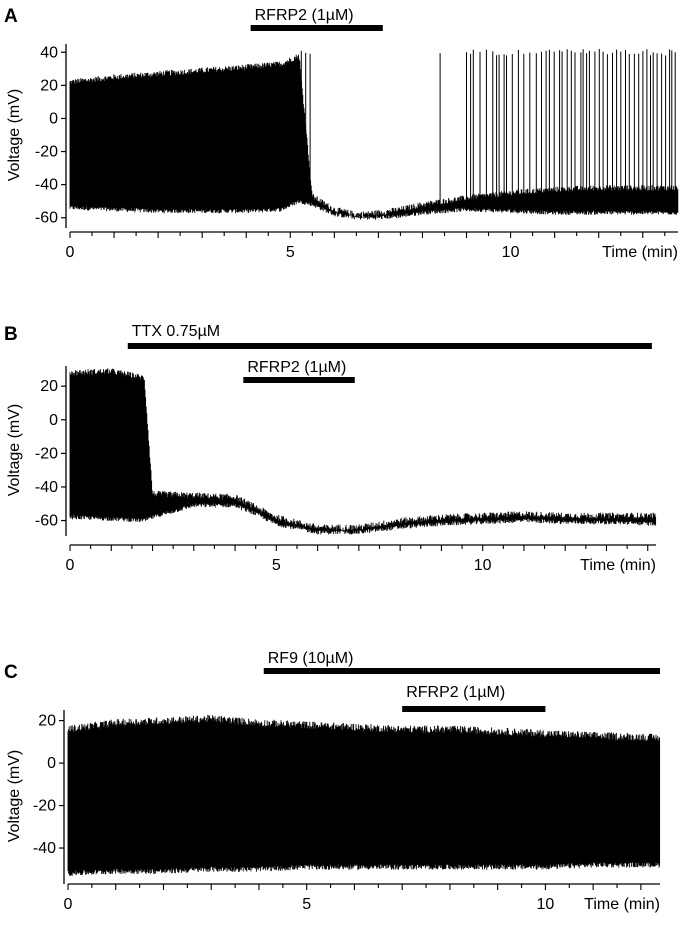  Describe the element at coordinates (49, 52) in the screenshot. I see `y-tick-label: 40` at that location.